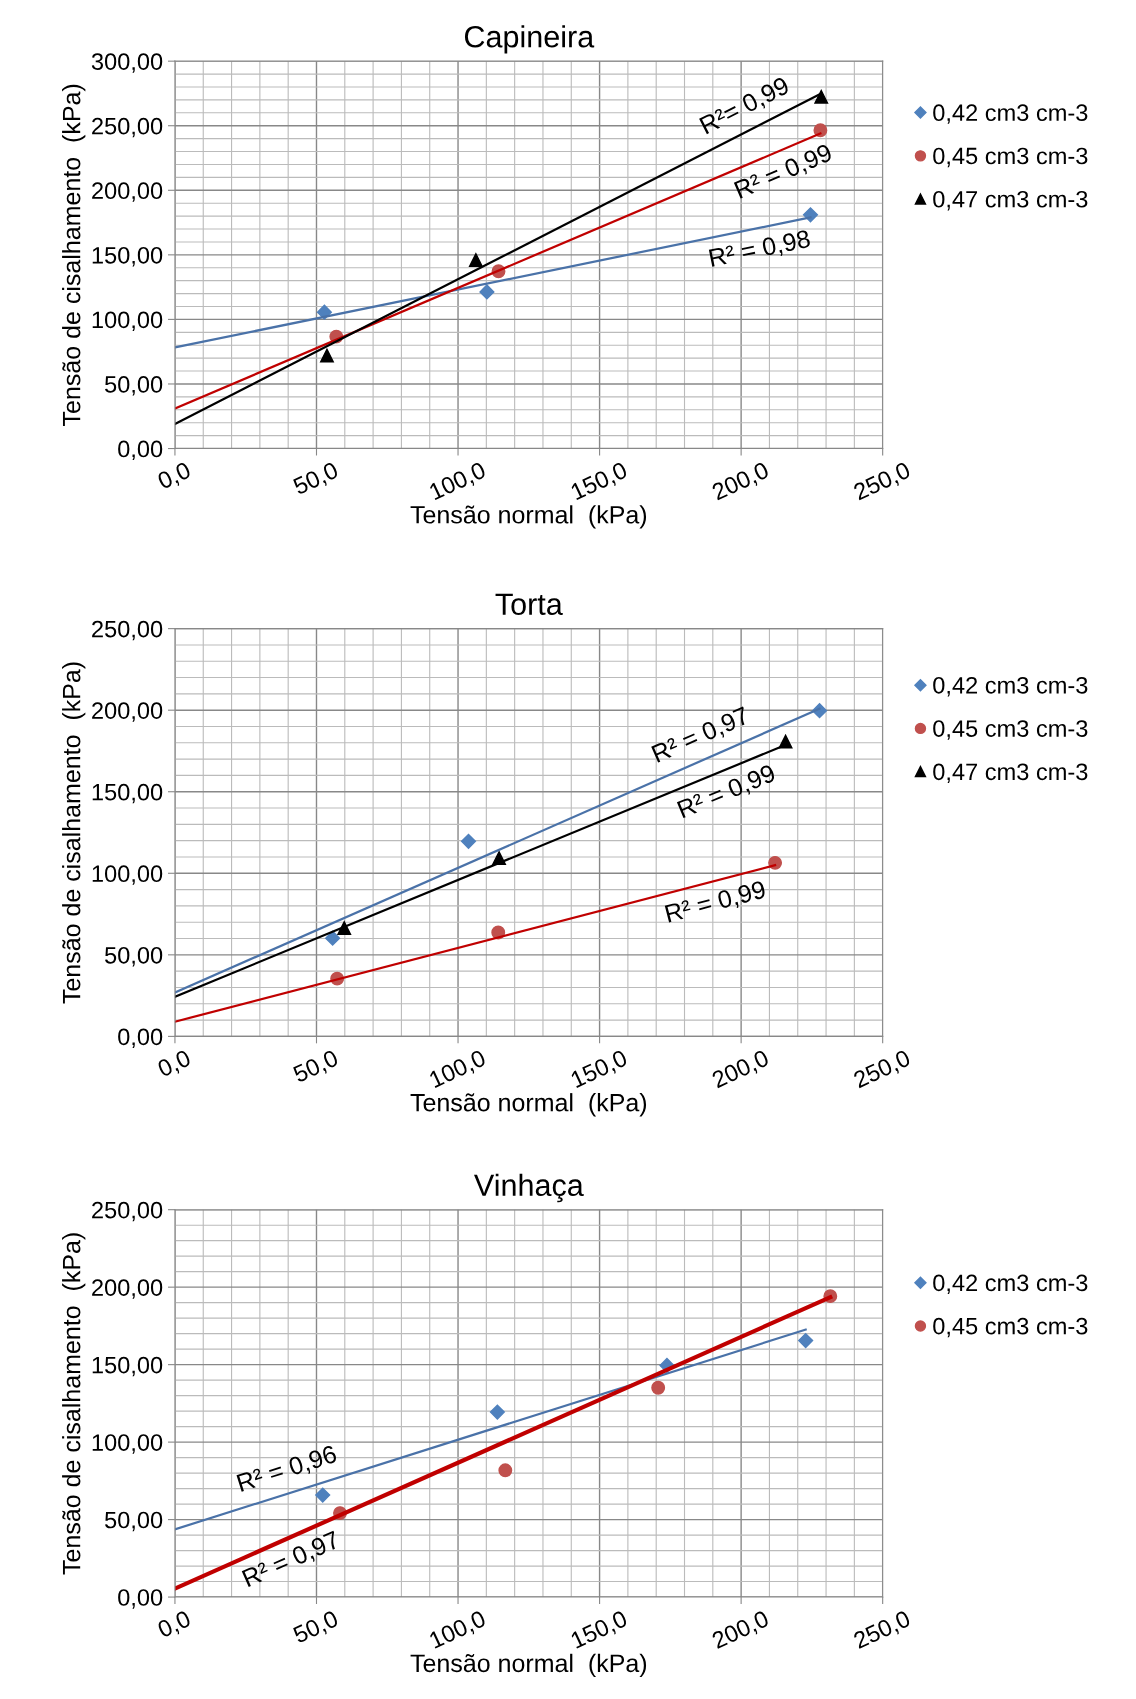 The width and height of the screenshot is (1136, 1699). What do you see at coordinates (529, 604) in the screenshot?
I see `chart-title: Torta` at bounding box center [529, 604].